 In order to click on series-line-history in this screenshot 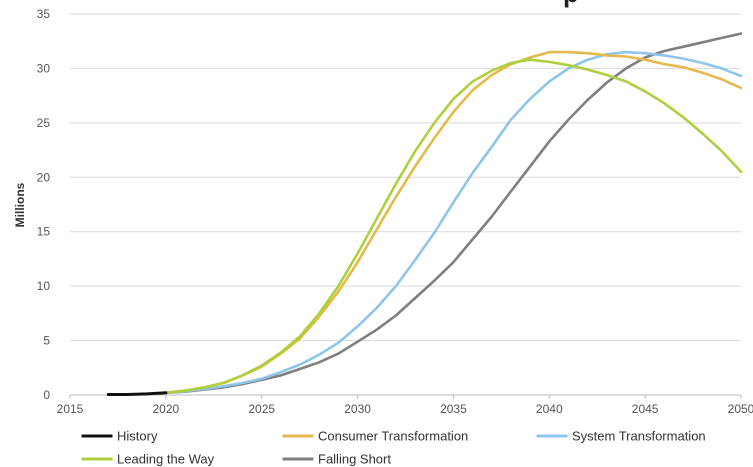, I will do `click(137, 393)`.